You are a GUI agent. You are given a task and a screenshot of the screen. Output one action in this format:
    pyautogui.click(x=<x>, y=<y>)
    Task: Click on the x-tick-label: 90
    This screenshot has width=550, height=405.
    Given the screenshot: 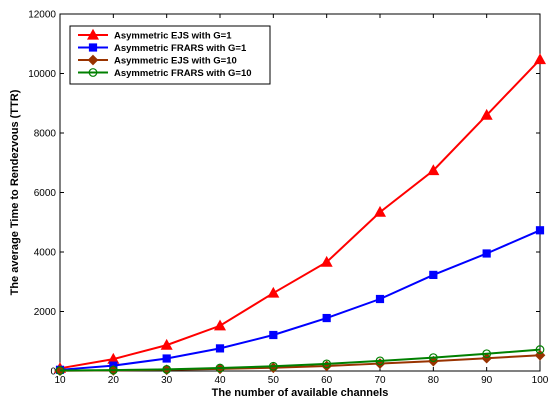 What is the action you would take?
    pyautogui.click(x=487, y=380)
    